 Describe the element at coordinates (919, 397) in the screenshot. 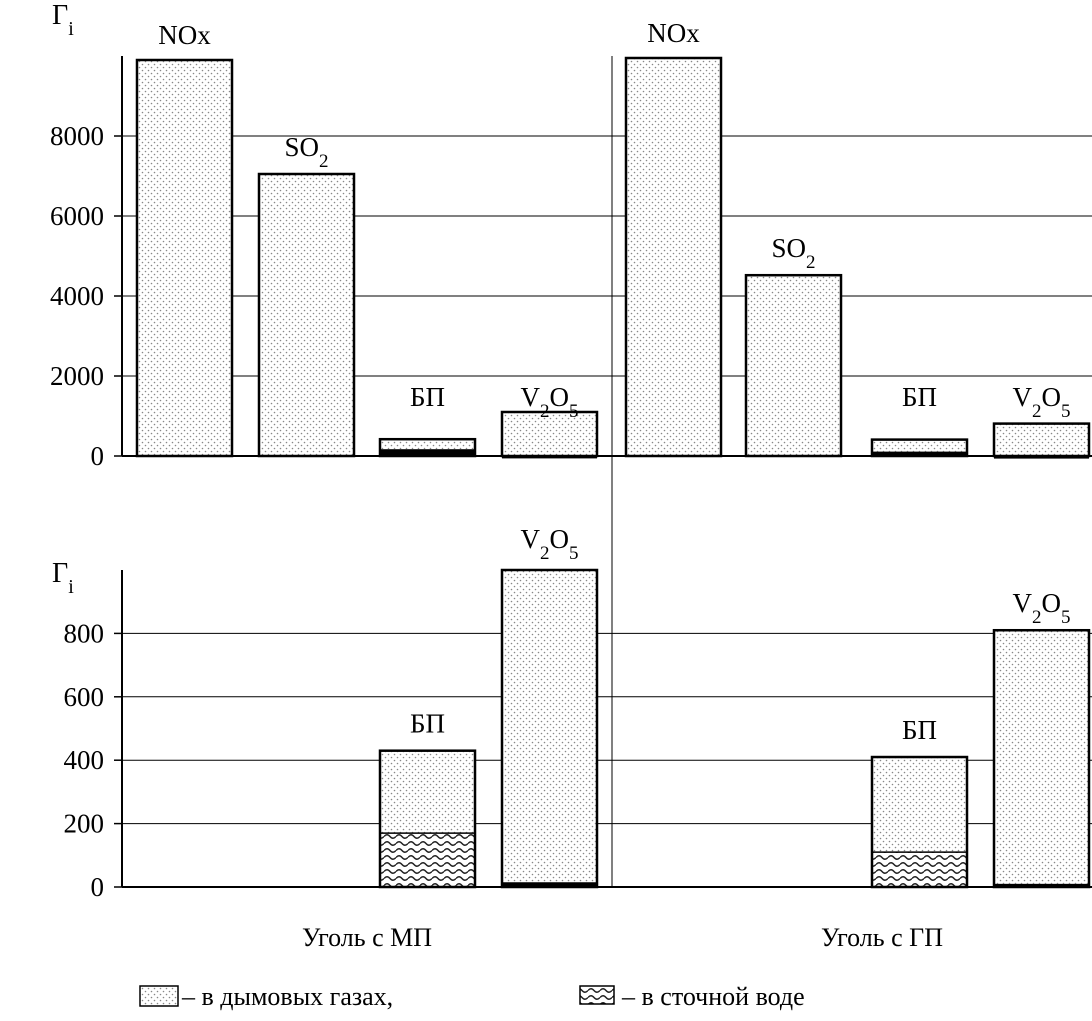

I see `top-bar-label-БП-1: БП` at that location.